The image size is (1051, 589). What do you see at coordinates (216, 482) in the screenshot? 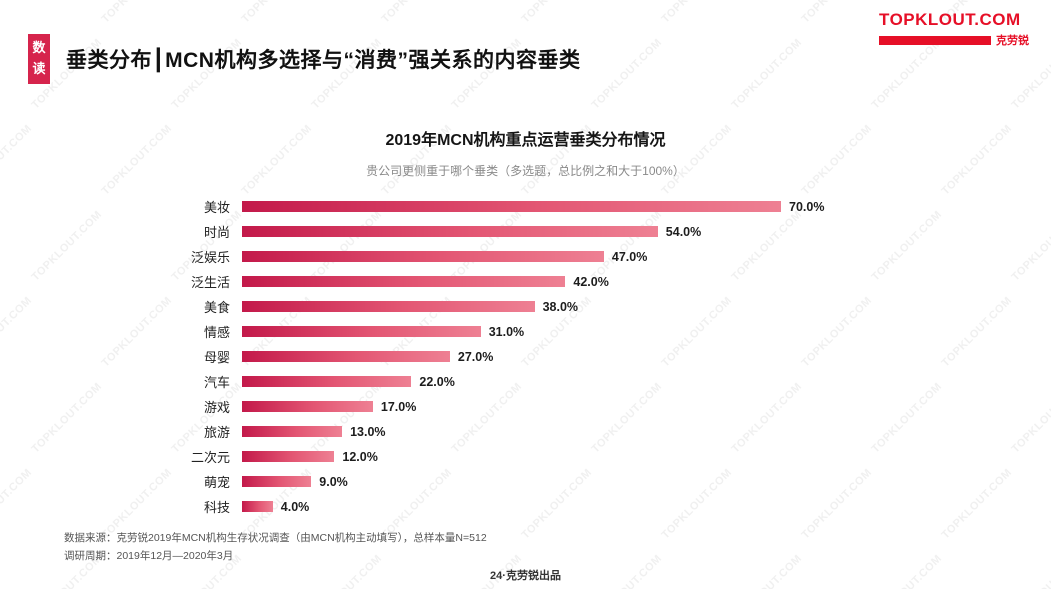
I see `category-label: 萌宠` at bounding box center [216, 482].